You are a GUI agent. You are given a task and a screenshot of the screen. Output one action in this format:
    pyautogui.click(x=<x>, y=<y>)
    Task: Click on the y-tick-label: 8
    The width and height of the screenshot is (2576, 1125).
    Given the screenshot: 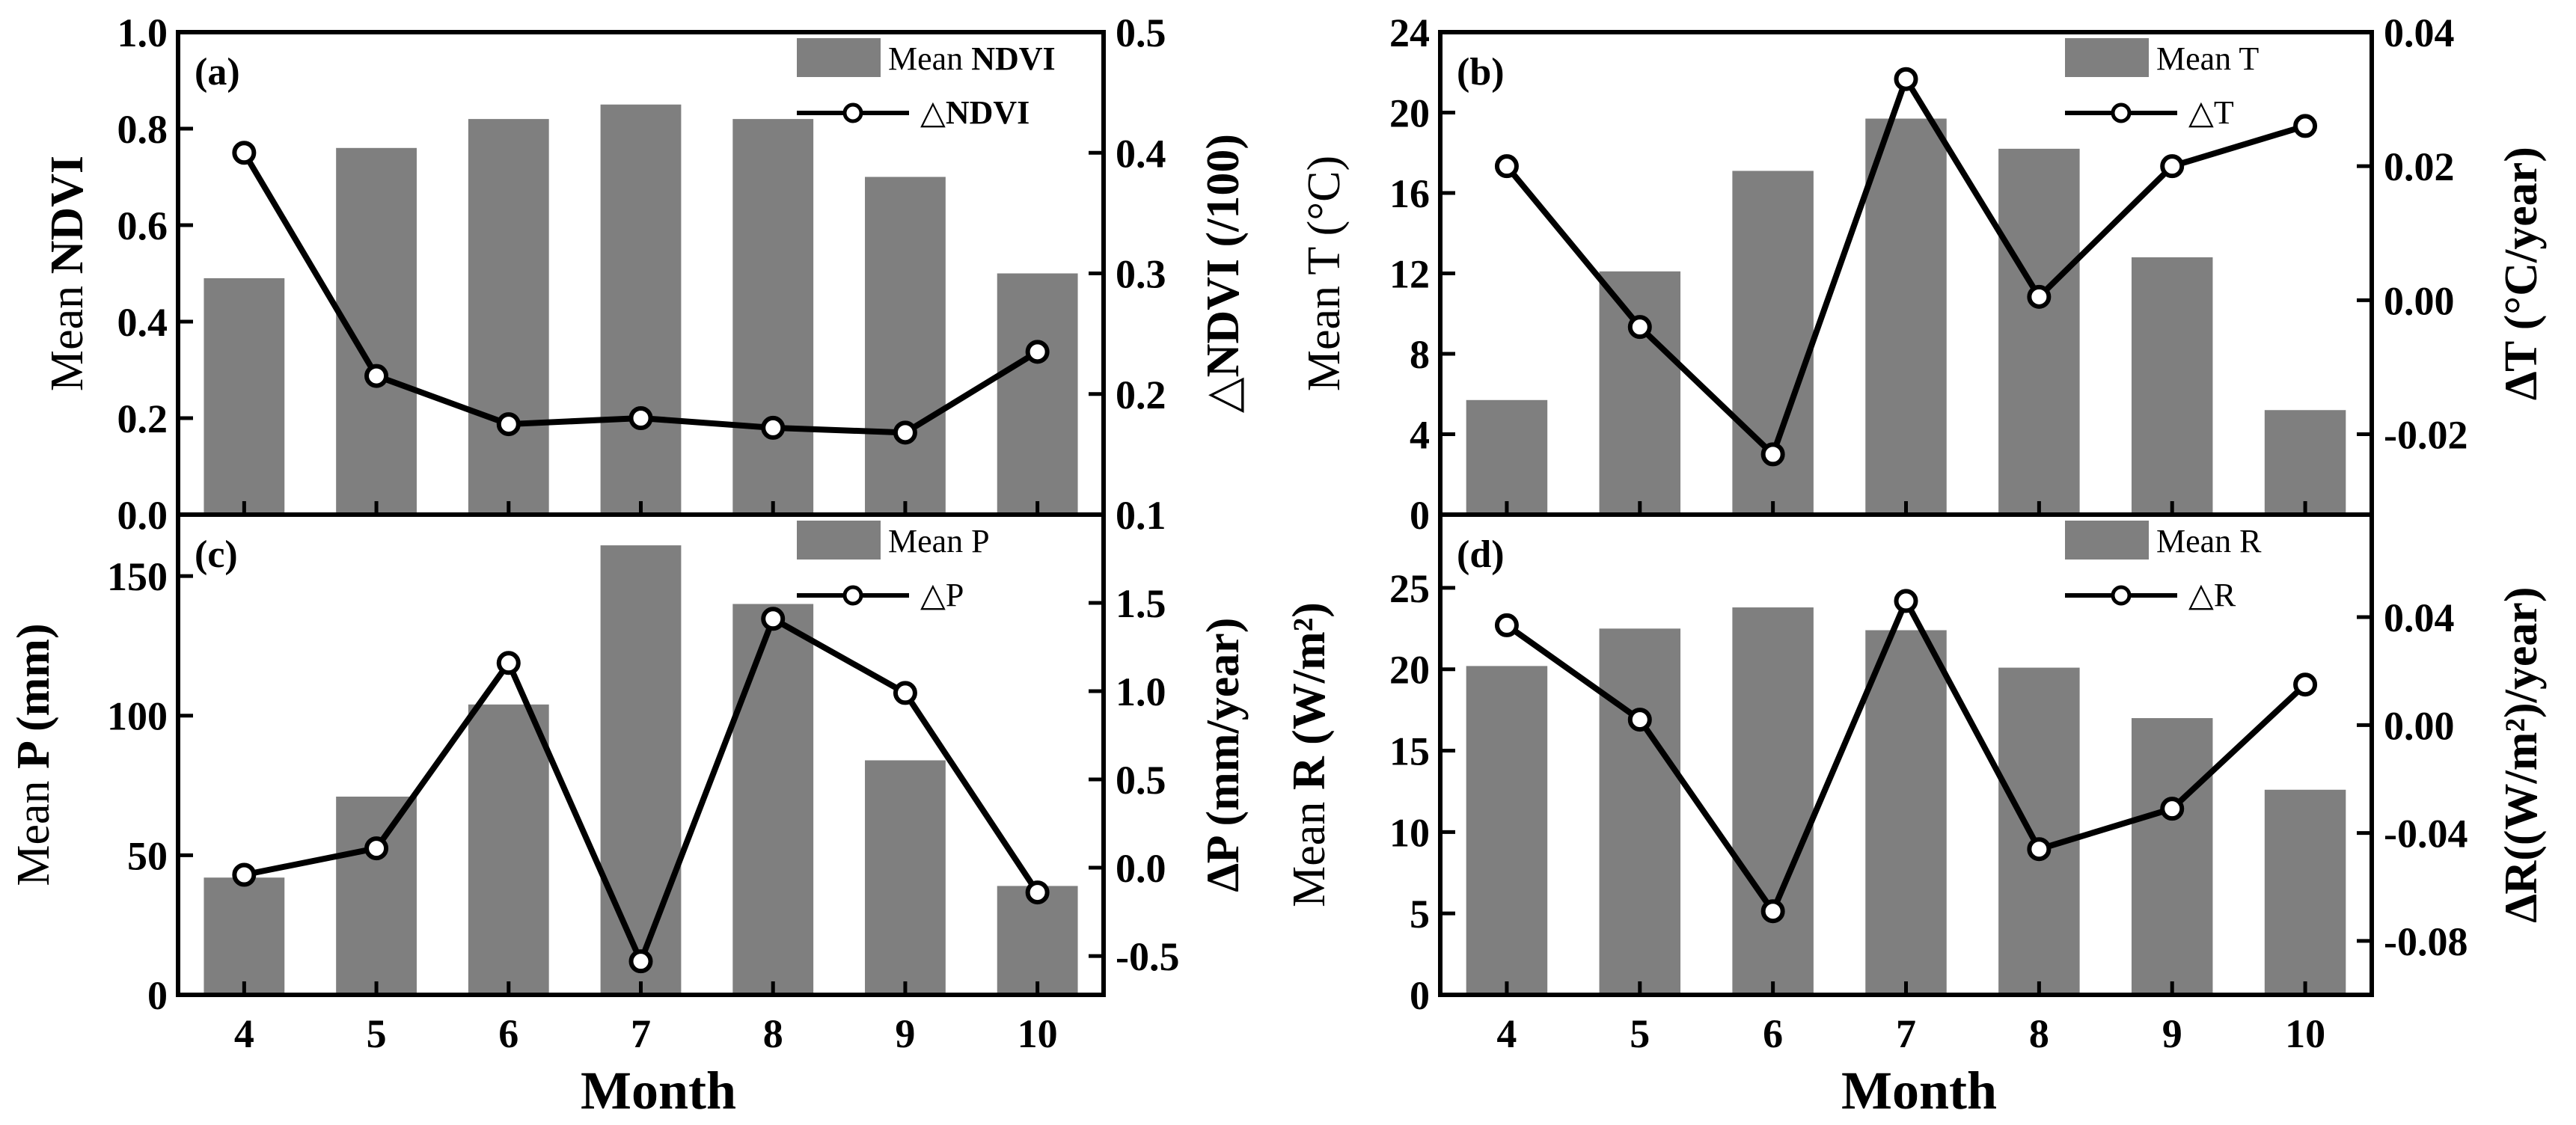 What is the action you would take?
    pyautogui.click(x=1420, y=354)
    